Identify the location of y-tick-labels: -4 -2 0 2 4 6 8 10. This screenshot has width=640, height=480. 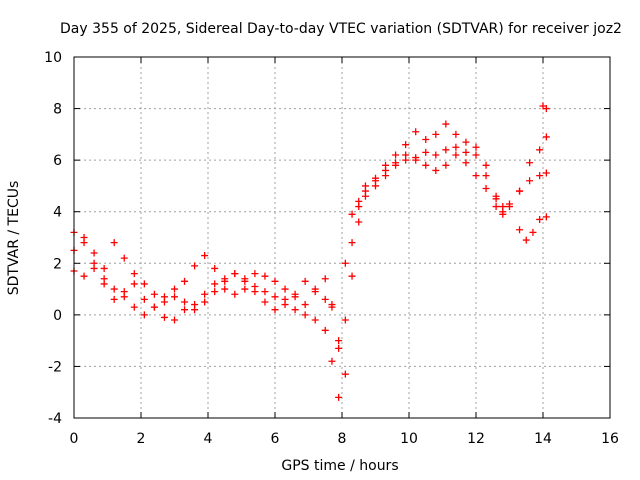
(53, 238).